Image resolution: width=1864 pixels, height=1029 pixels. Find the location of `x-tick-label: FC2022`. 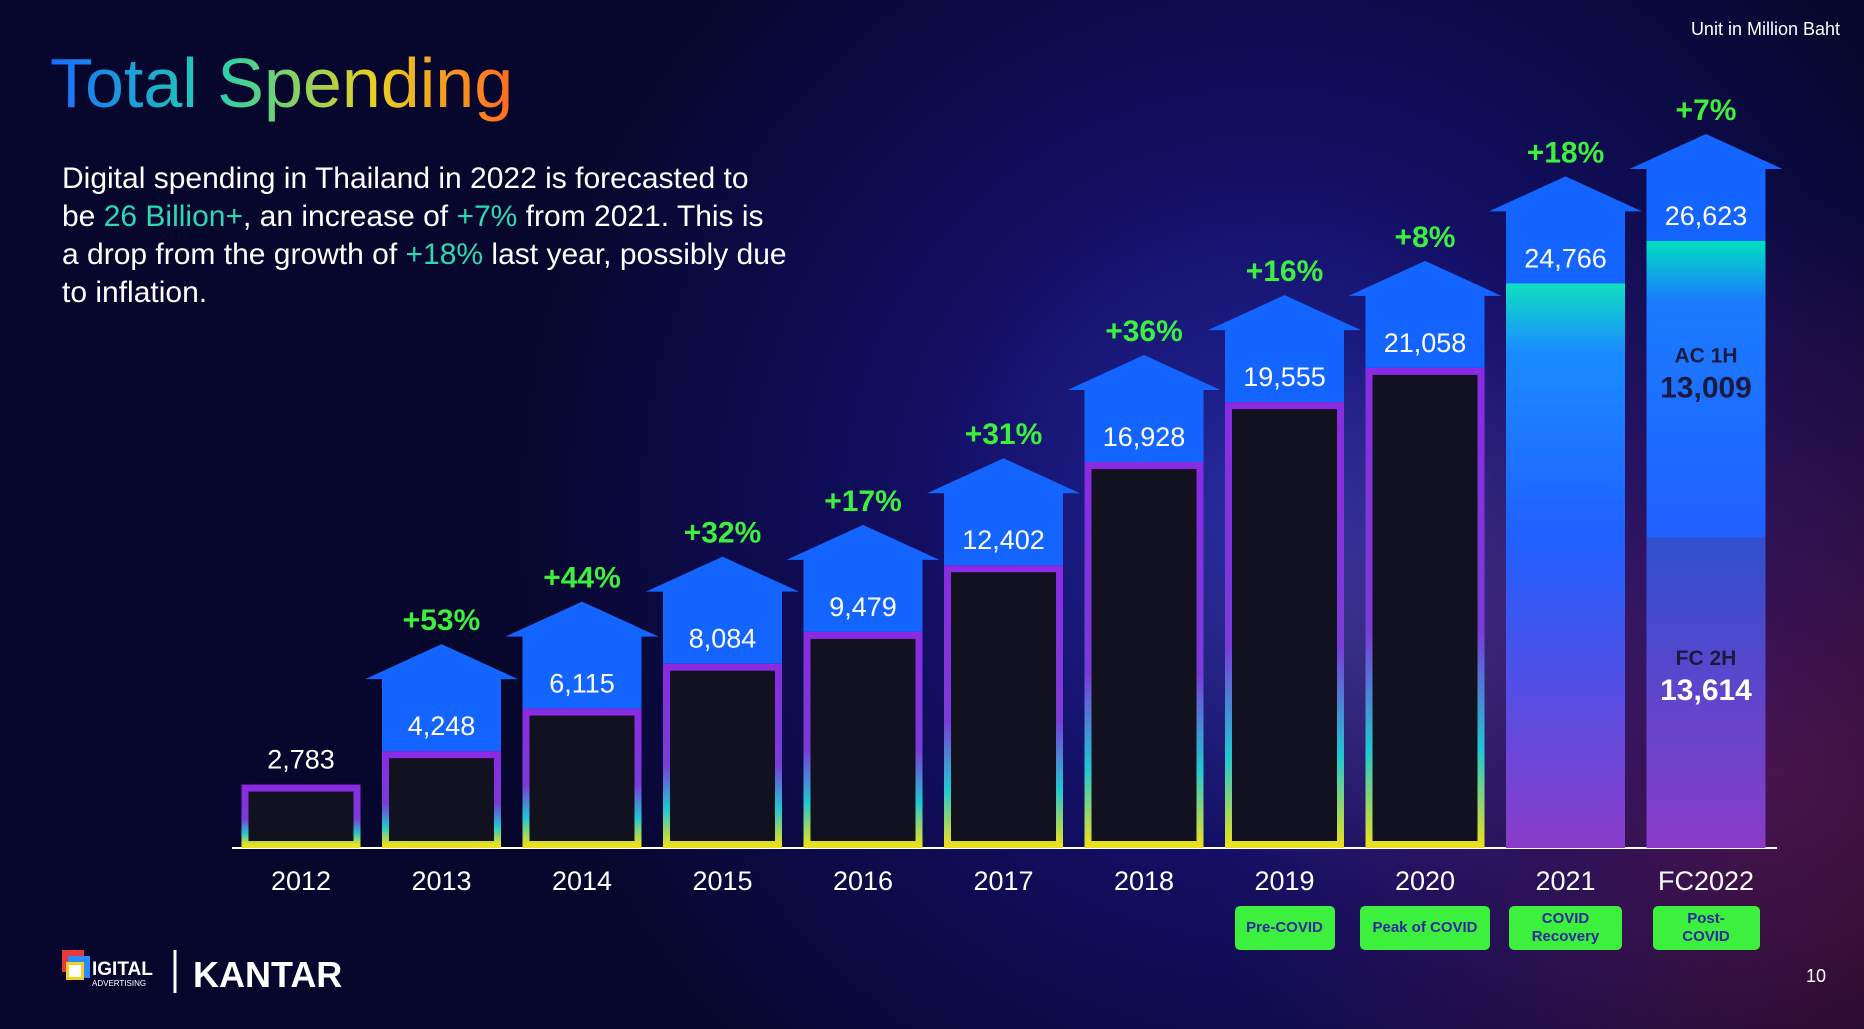

x-tick-label: FC2022 is located at coordinates (1706, 881).